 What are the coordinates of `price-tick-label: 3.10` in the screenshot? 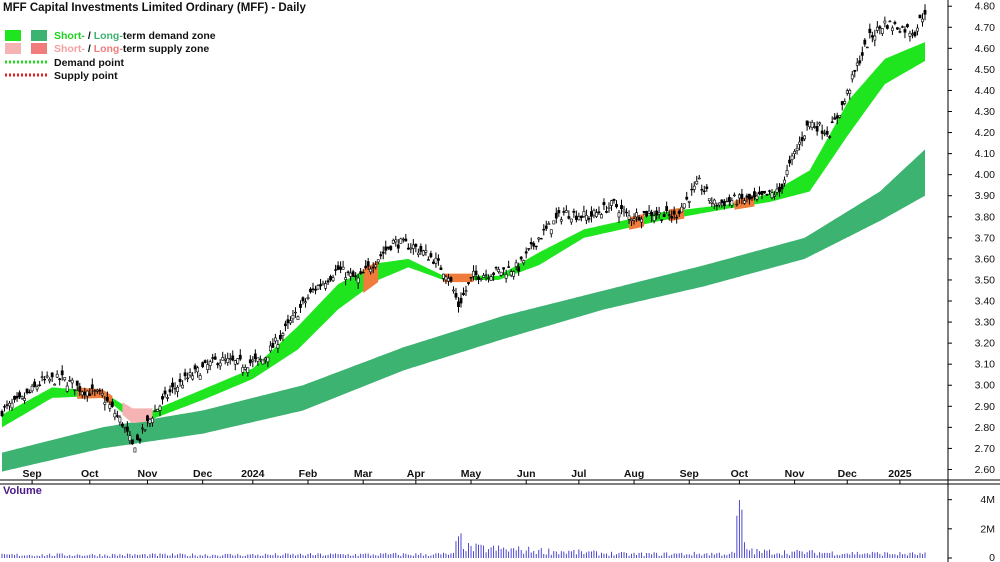 It's located at (985, 365).